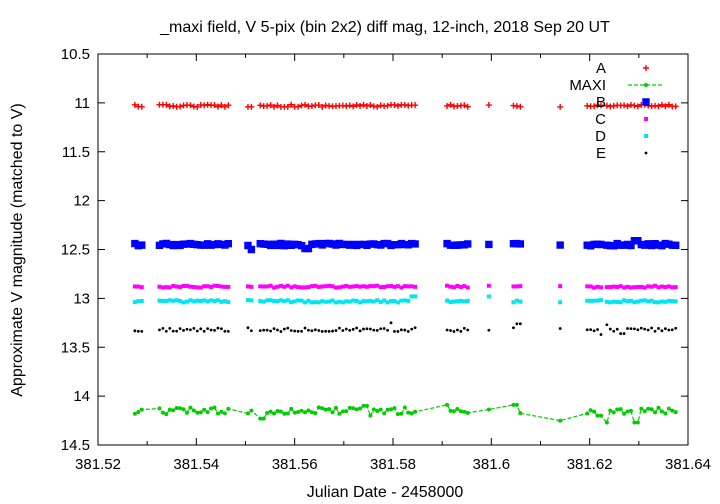 The height and width of the screenshot is (504, 720). Describe the element at coordinates (601, 68) in the screenshot. I see `legend-label-a: A` at that location.